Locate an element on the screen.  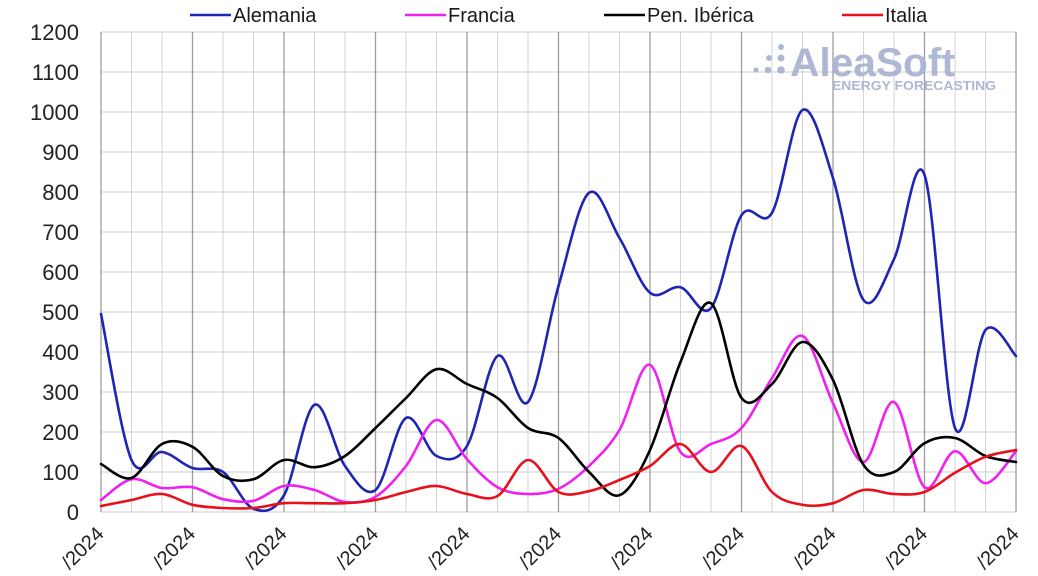
y-tick-label: 900 is located at coordinates (60, 152).